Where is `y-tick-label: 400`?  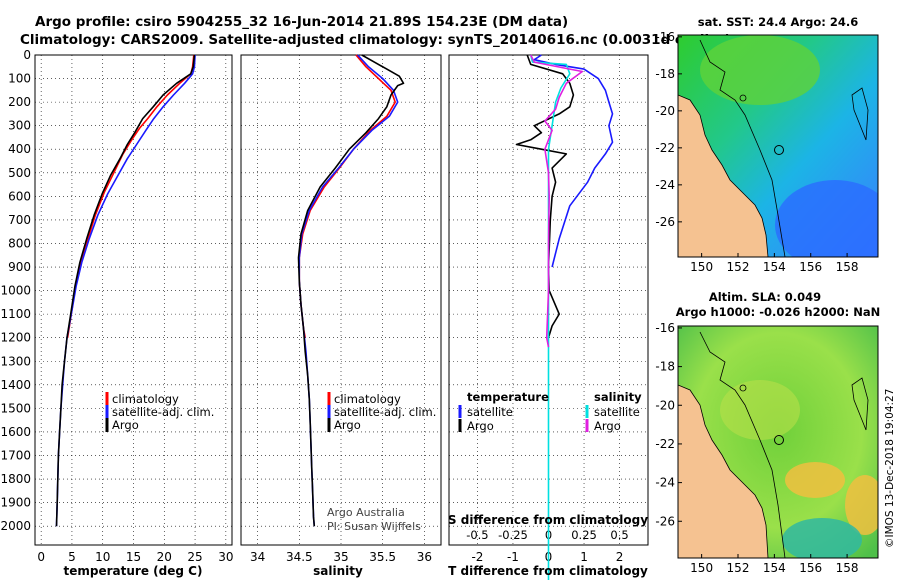
y-tick-label: 400 is located at coordinates (19, 149).